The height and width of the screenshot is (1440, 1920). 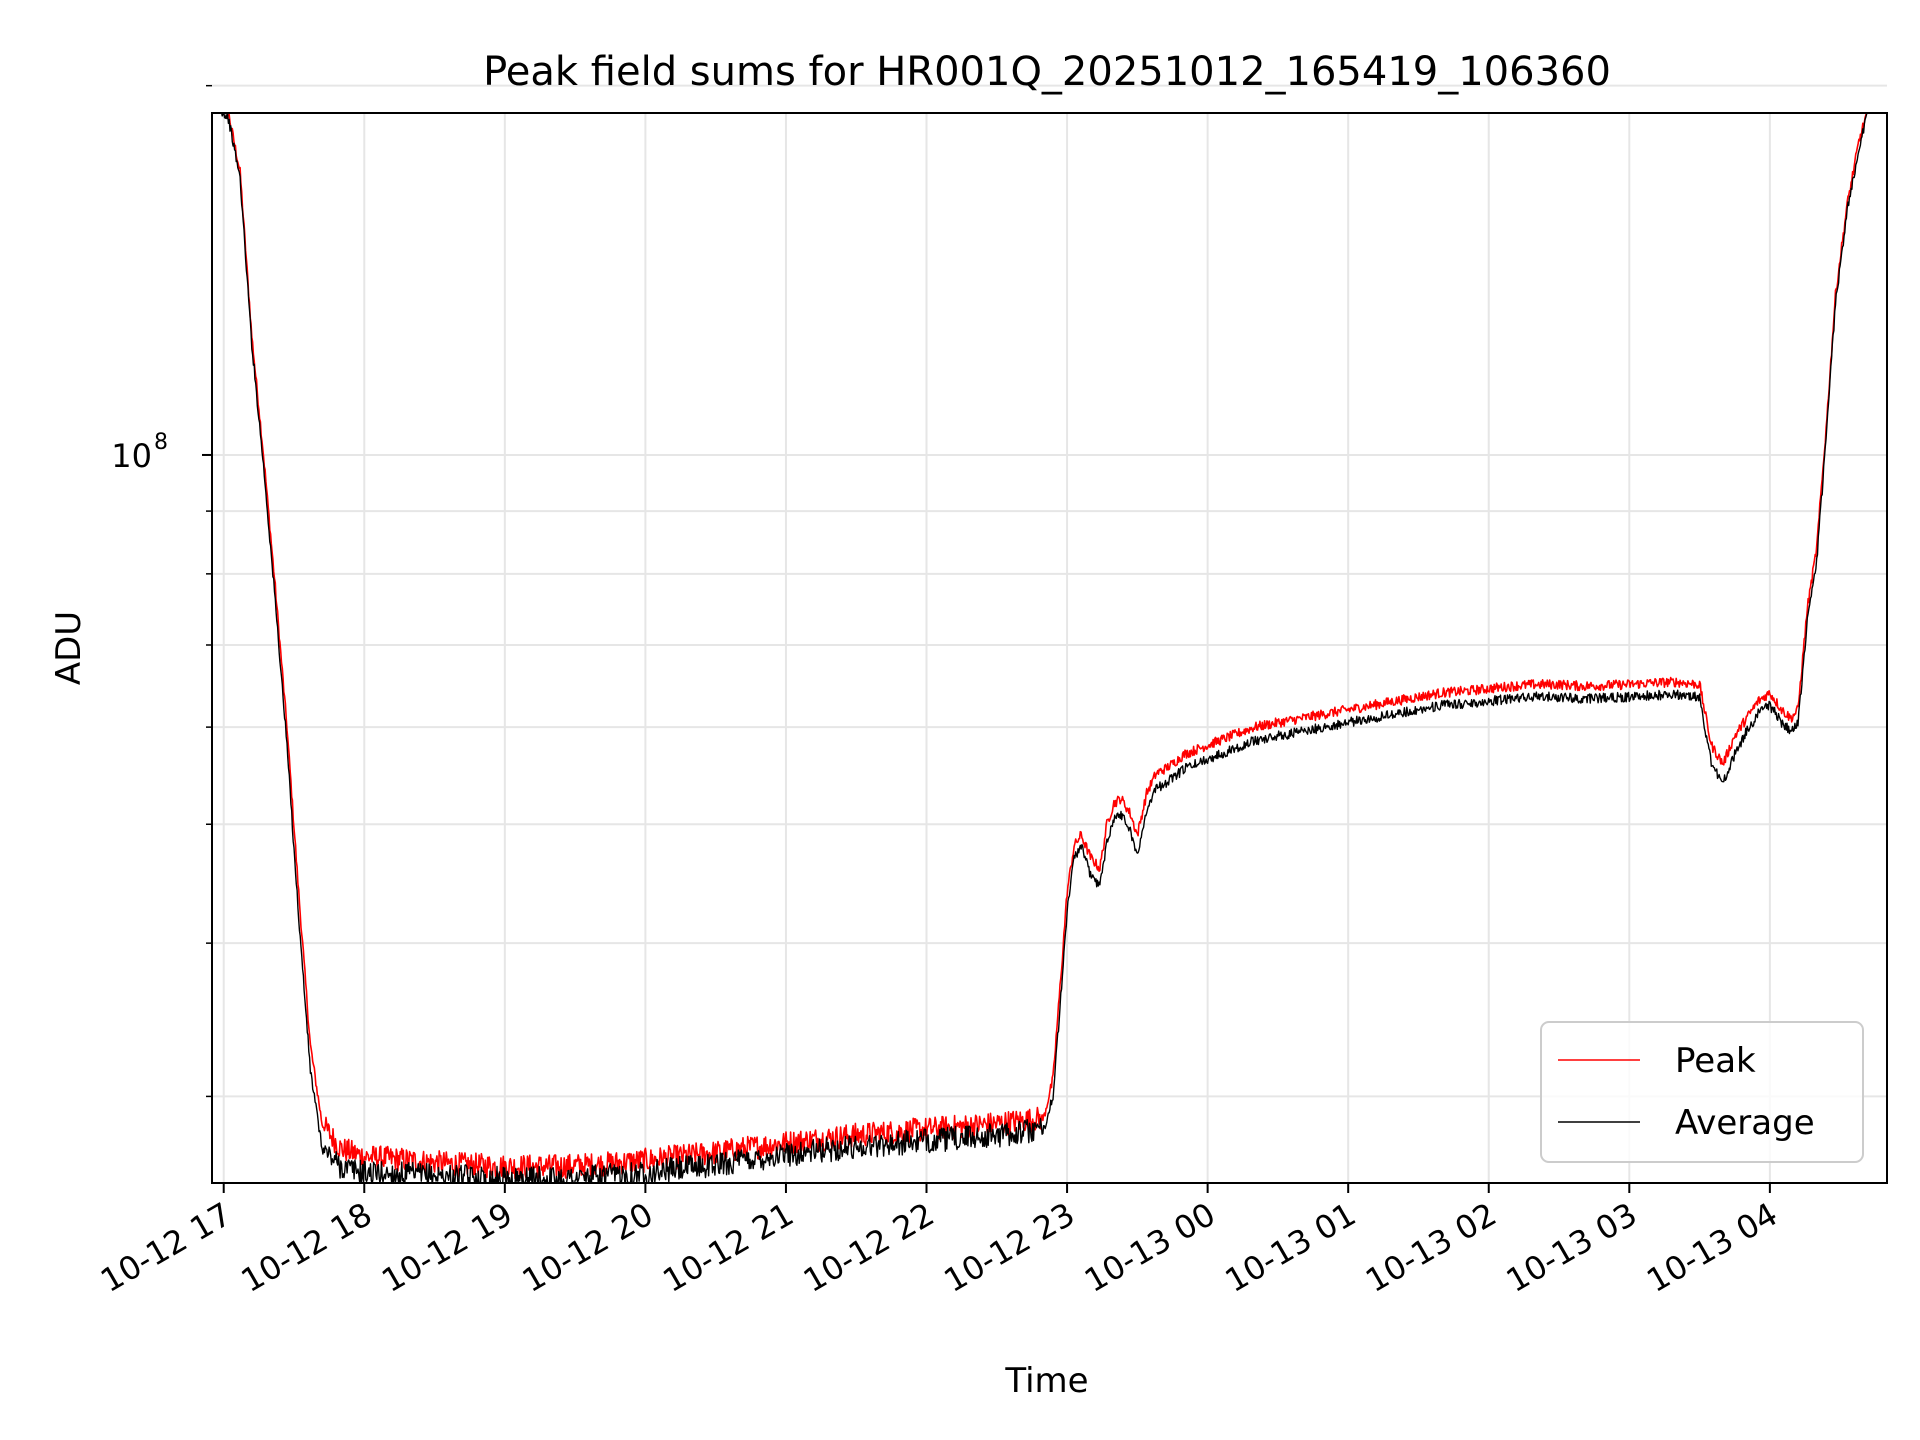 What do you see at coordinates (131, 456) in the screenshot?
I see `y-tick-label: 10` at bounding box center [131, 456].